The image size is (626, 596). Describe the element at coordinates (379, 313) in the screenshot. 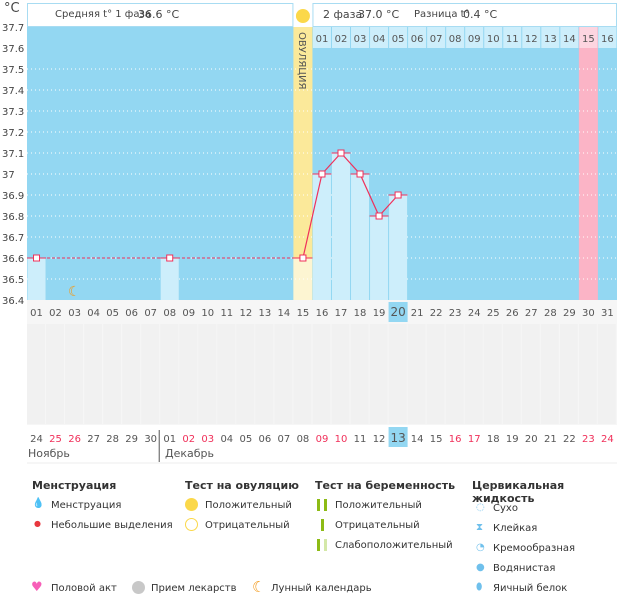

I see `cycle-day-label: 19` at that location.